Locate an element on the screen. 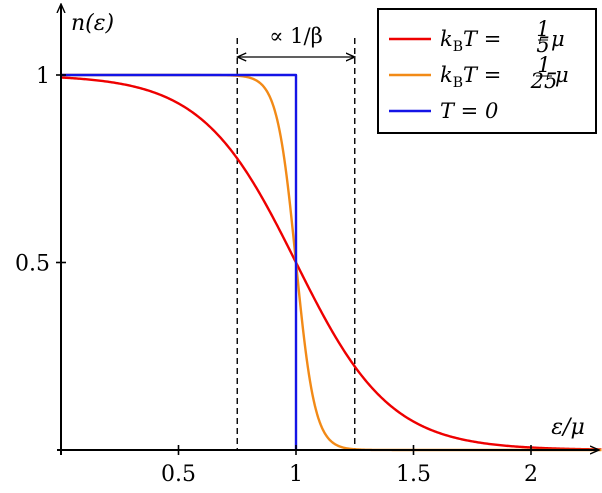  x-tick-label: 2 is located at coordinates (531, 474).